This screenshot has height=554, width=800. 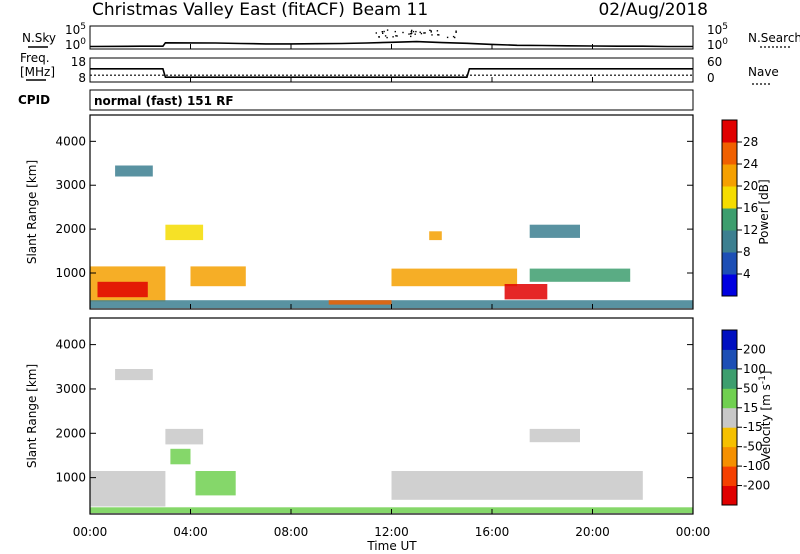 What do you see at coordinates (70, 273) in the screenshot?
I see `power-cell-ytick-label: 1000` at bounding box center [70, 273].